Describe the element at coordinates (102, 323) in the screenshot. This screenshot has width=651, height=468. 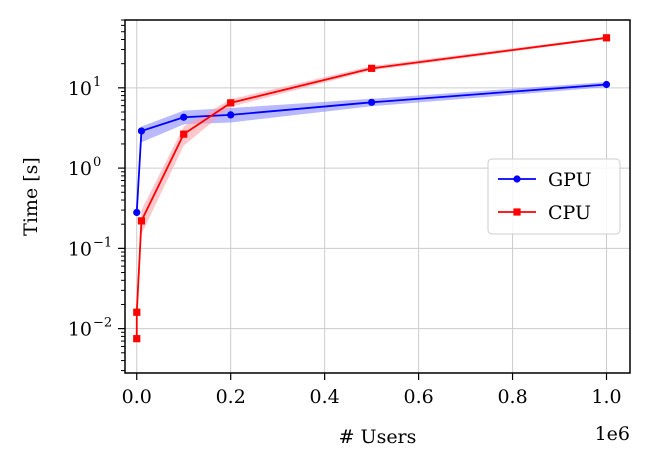
I see `y-tick-exponent: −2` at that location.